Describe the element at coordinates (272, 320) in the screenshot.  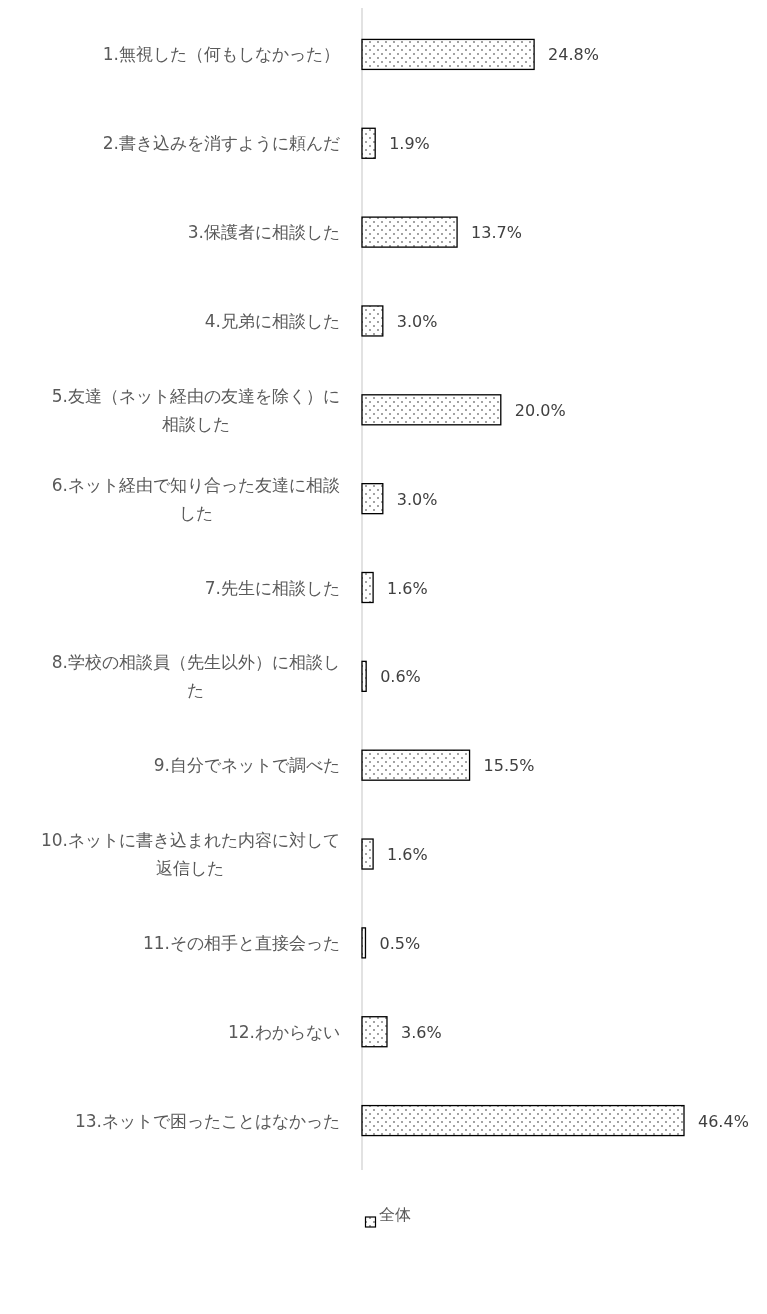
I see `y-tick-label: 4.兄弟に相談した` at that location.